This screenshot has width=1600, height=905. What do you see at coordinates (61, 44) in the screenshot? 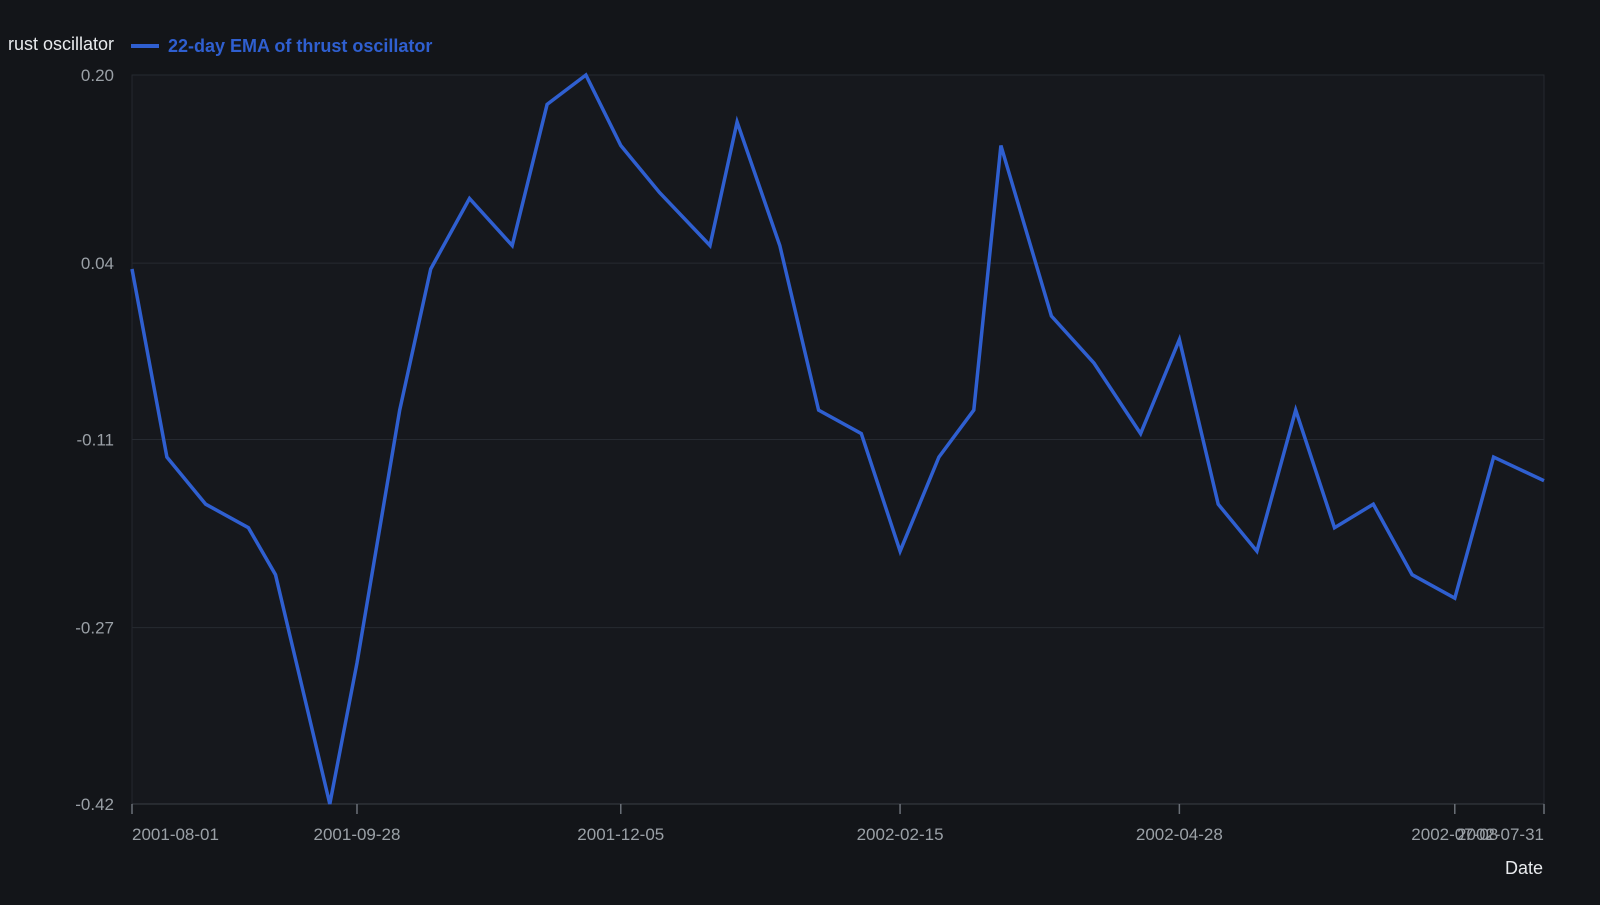
I see `legend-item-label-partial: rust oscillator` at bounding box center [61, 44].